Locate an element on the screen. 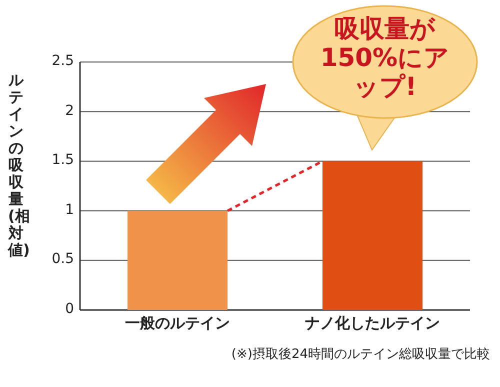  y-tick-label: 0.5 is located at coordinates (63, 259).